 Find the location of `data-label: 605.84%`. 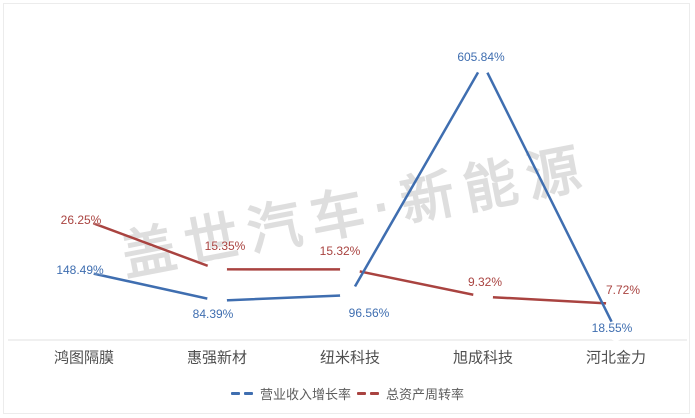

data-label: 605.84% is located at coordinates (481, 56).